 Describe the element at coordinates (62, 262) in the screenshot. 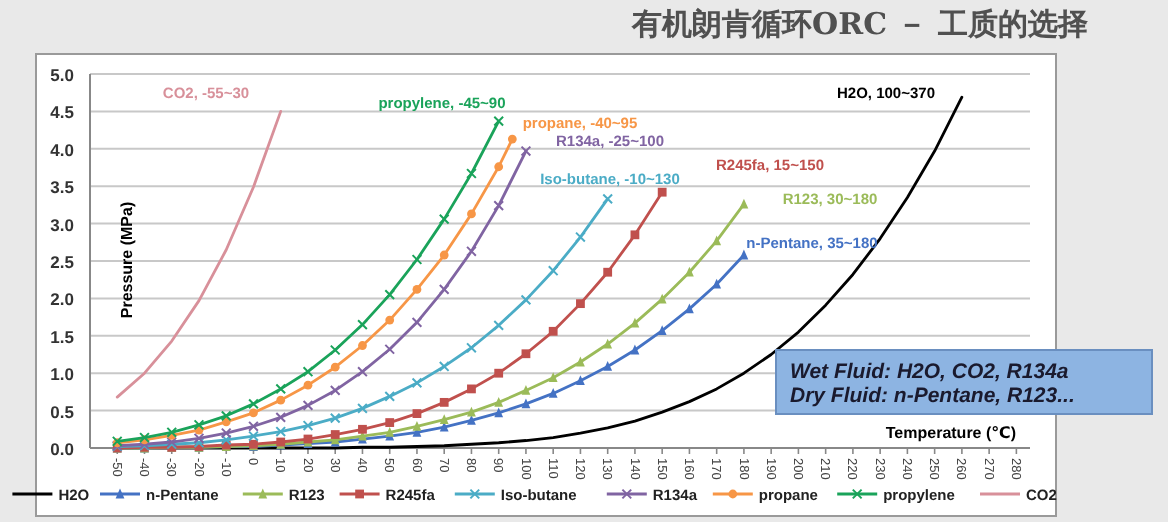

I see `y-tick-label: 2.5` at that location.